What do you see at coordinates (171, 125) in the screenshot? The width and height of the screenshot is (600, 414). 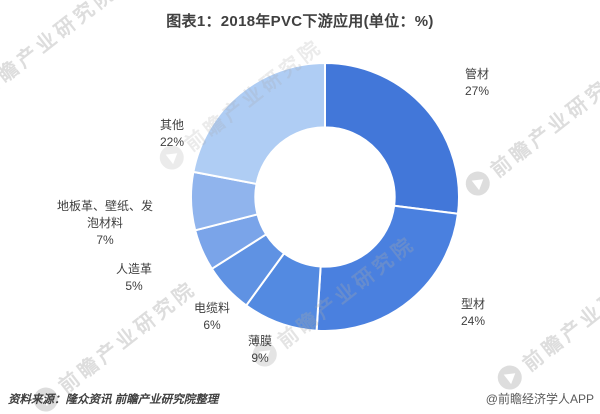 I see `segment-name: 其他` at bounding box center [171, 125].